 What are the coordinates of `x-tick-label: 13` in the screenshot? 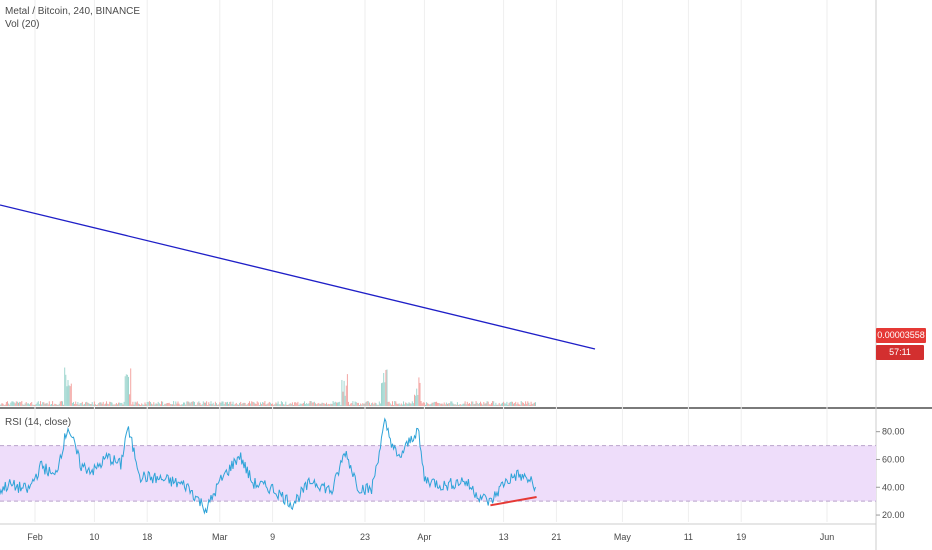 It's located at (504, 537).